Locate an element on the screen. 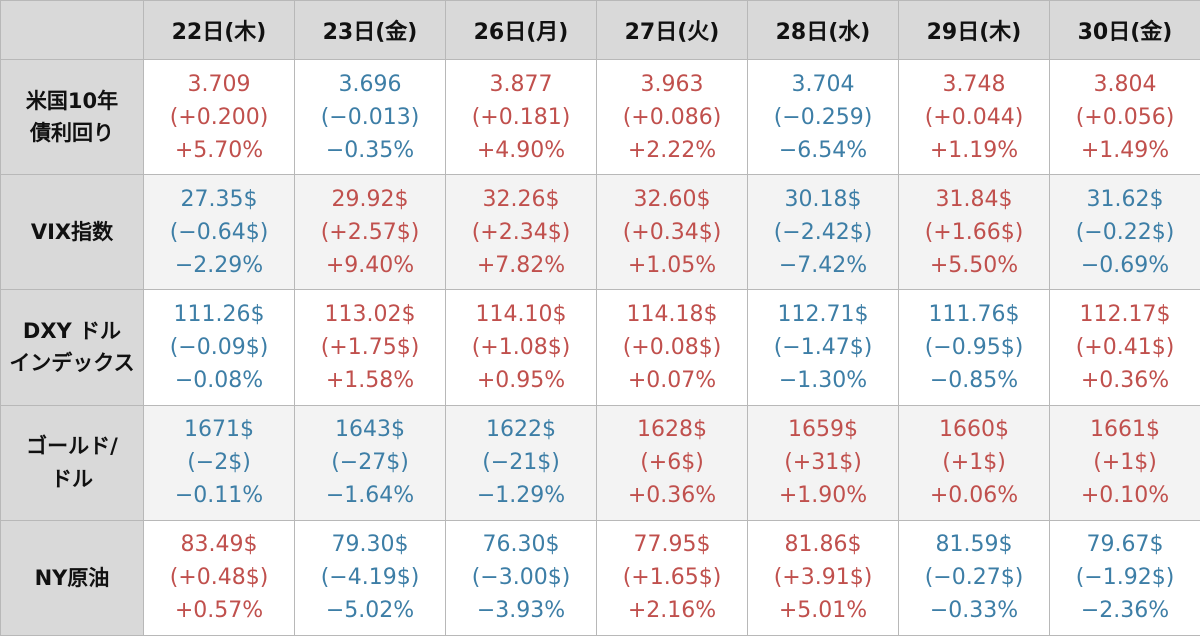 The height and width of the screenshot is (636, 1200). cell-pct: −1.30% is located at coordinates (823, 380).